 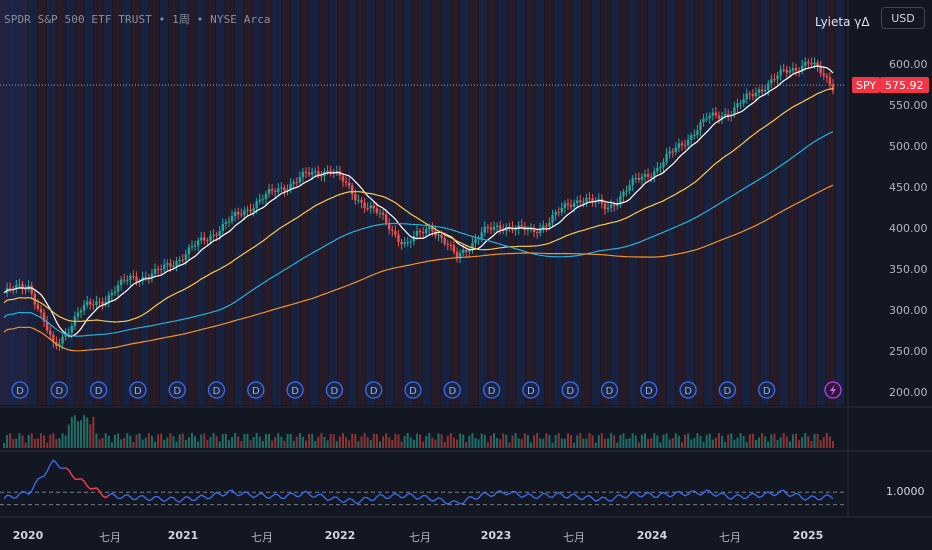 What do you see at coordinates (181, 19) in the screenshot?
I see `interval-label: 1周` at bounding box center [181, 19].